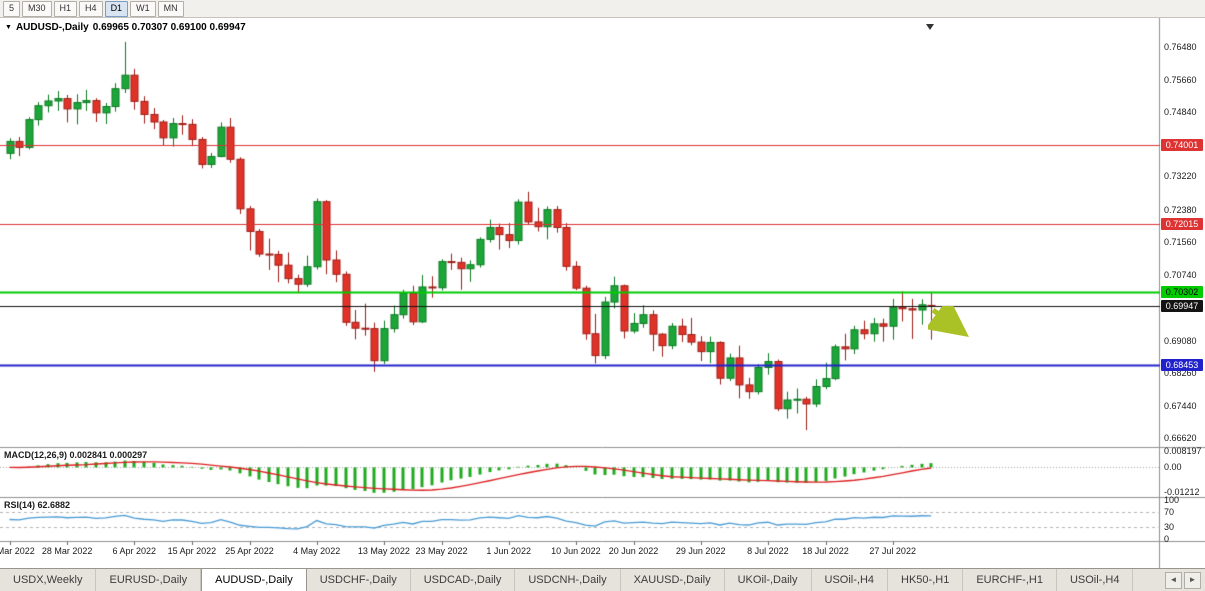 The image size is (1205, 591). I want to click on macd-axis-label: 0.008197, so click(1183, 450).